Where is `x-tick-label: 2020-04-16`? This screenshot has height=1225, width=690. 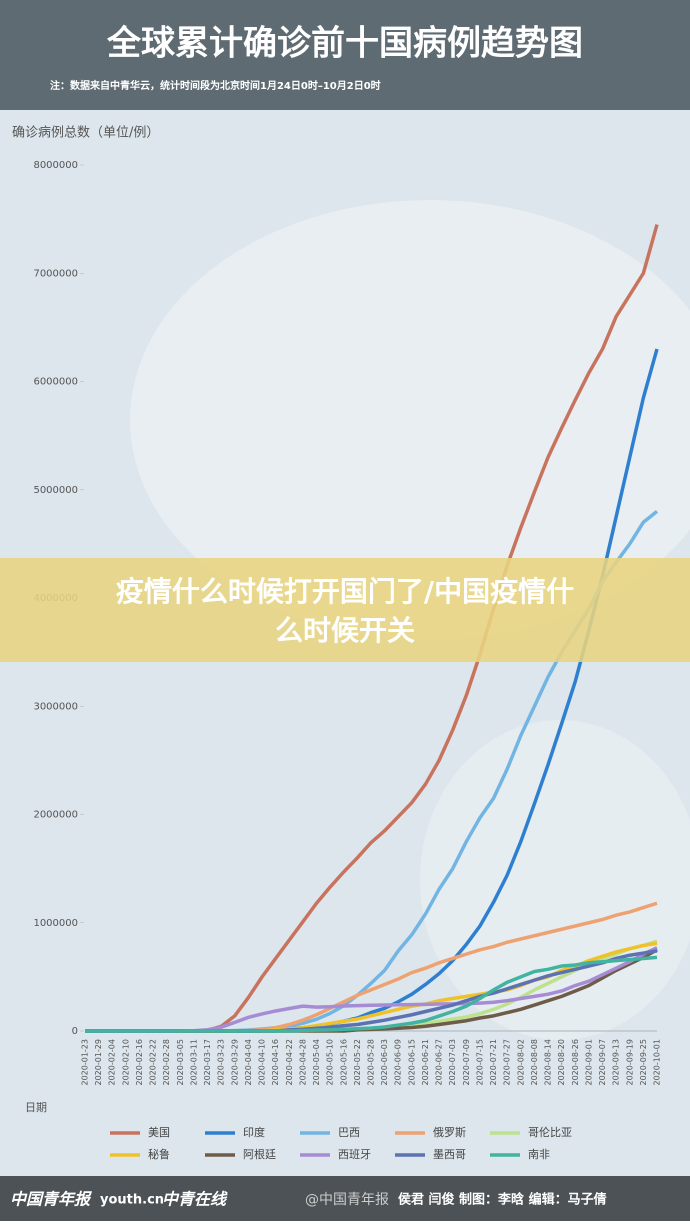 x-tick-label: 2020-04-16 is located at coordinates (275, 1062).